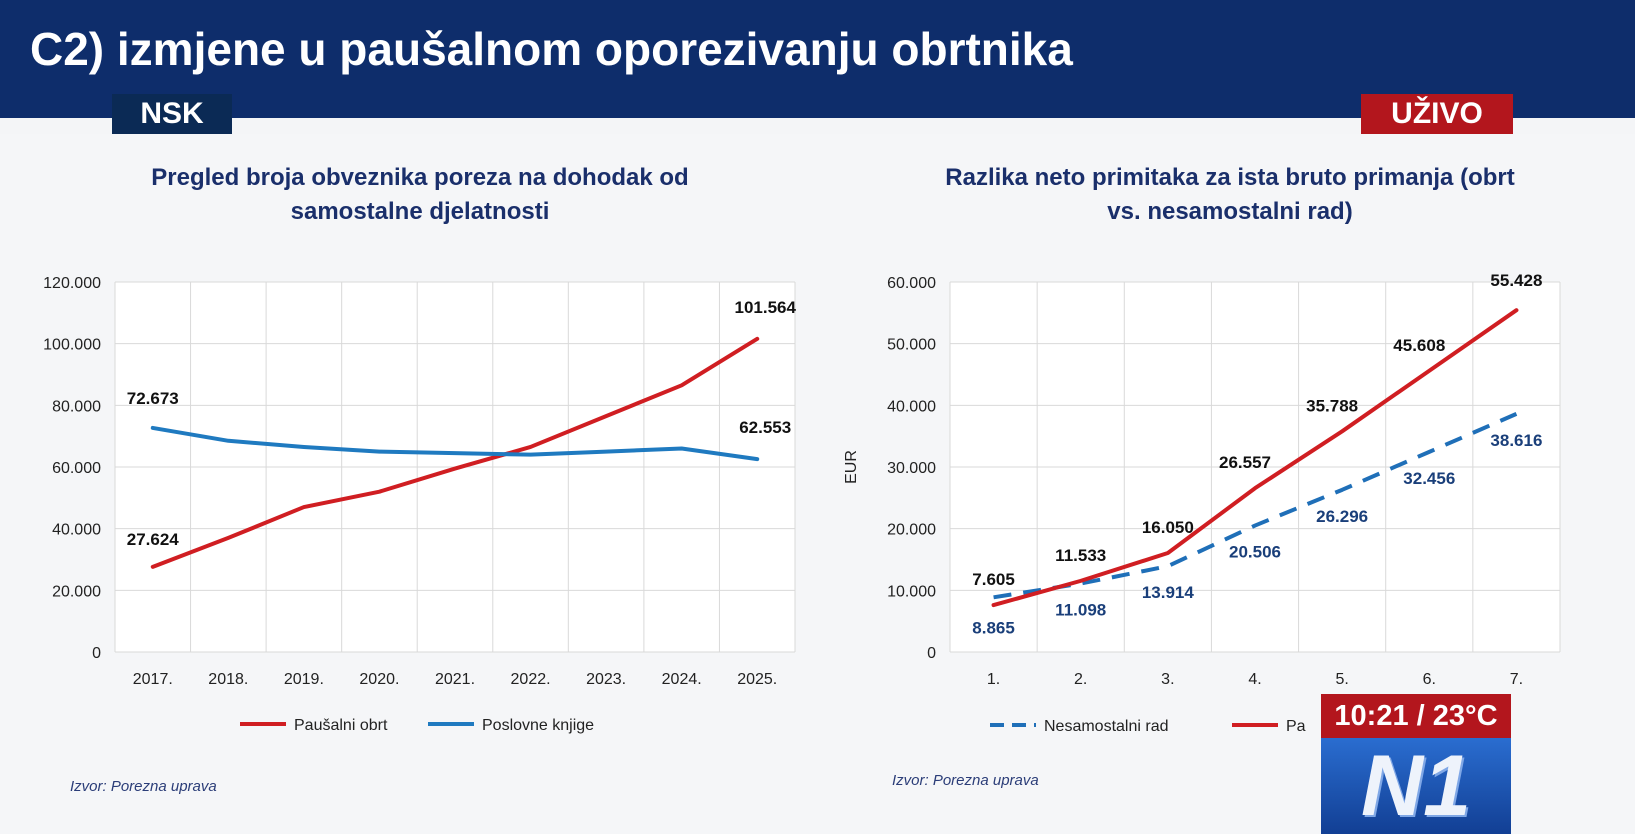 This screenshot has height=834, width=1635. I want to click on chart2-data-label: 11.533, so click(1080, 555).